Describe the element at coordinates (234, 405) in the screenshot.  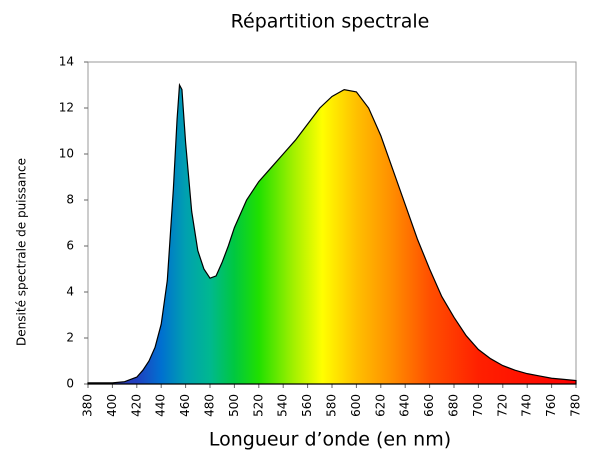
I see `x-tick-label: 500` at that location.